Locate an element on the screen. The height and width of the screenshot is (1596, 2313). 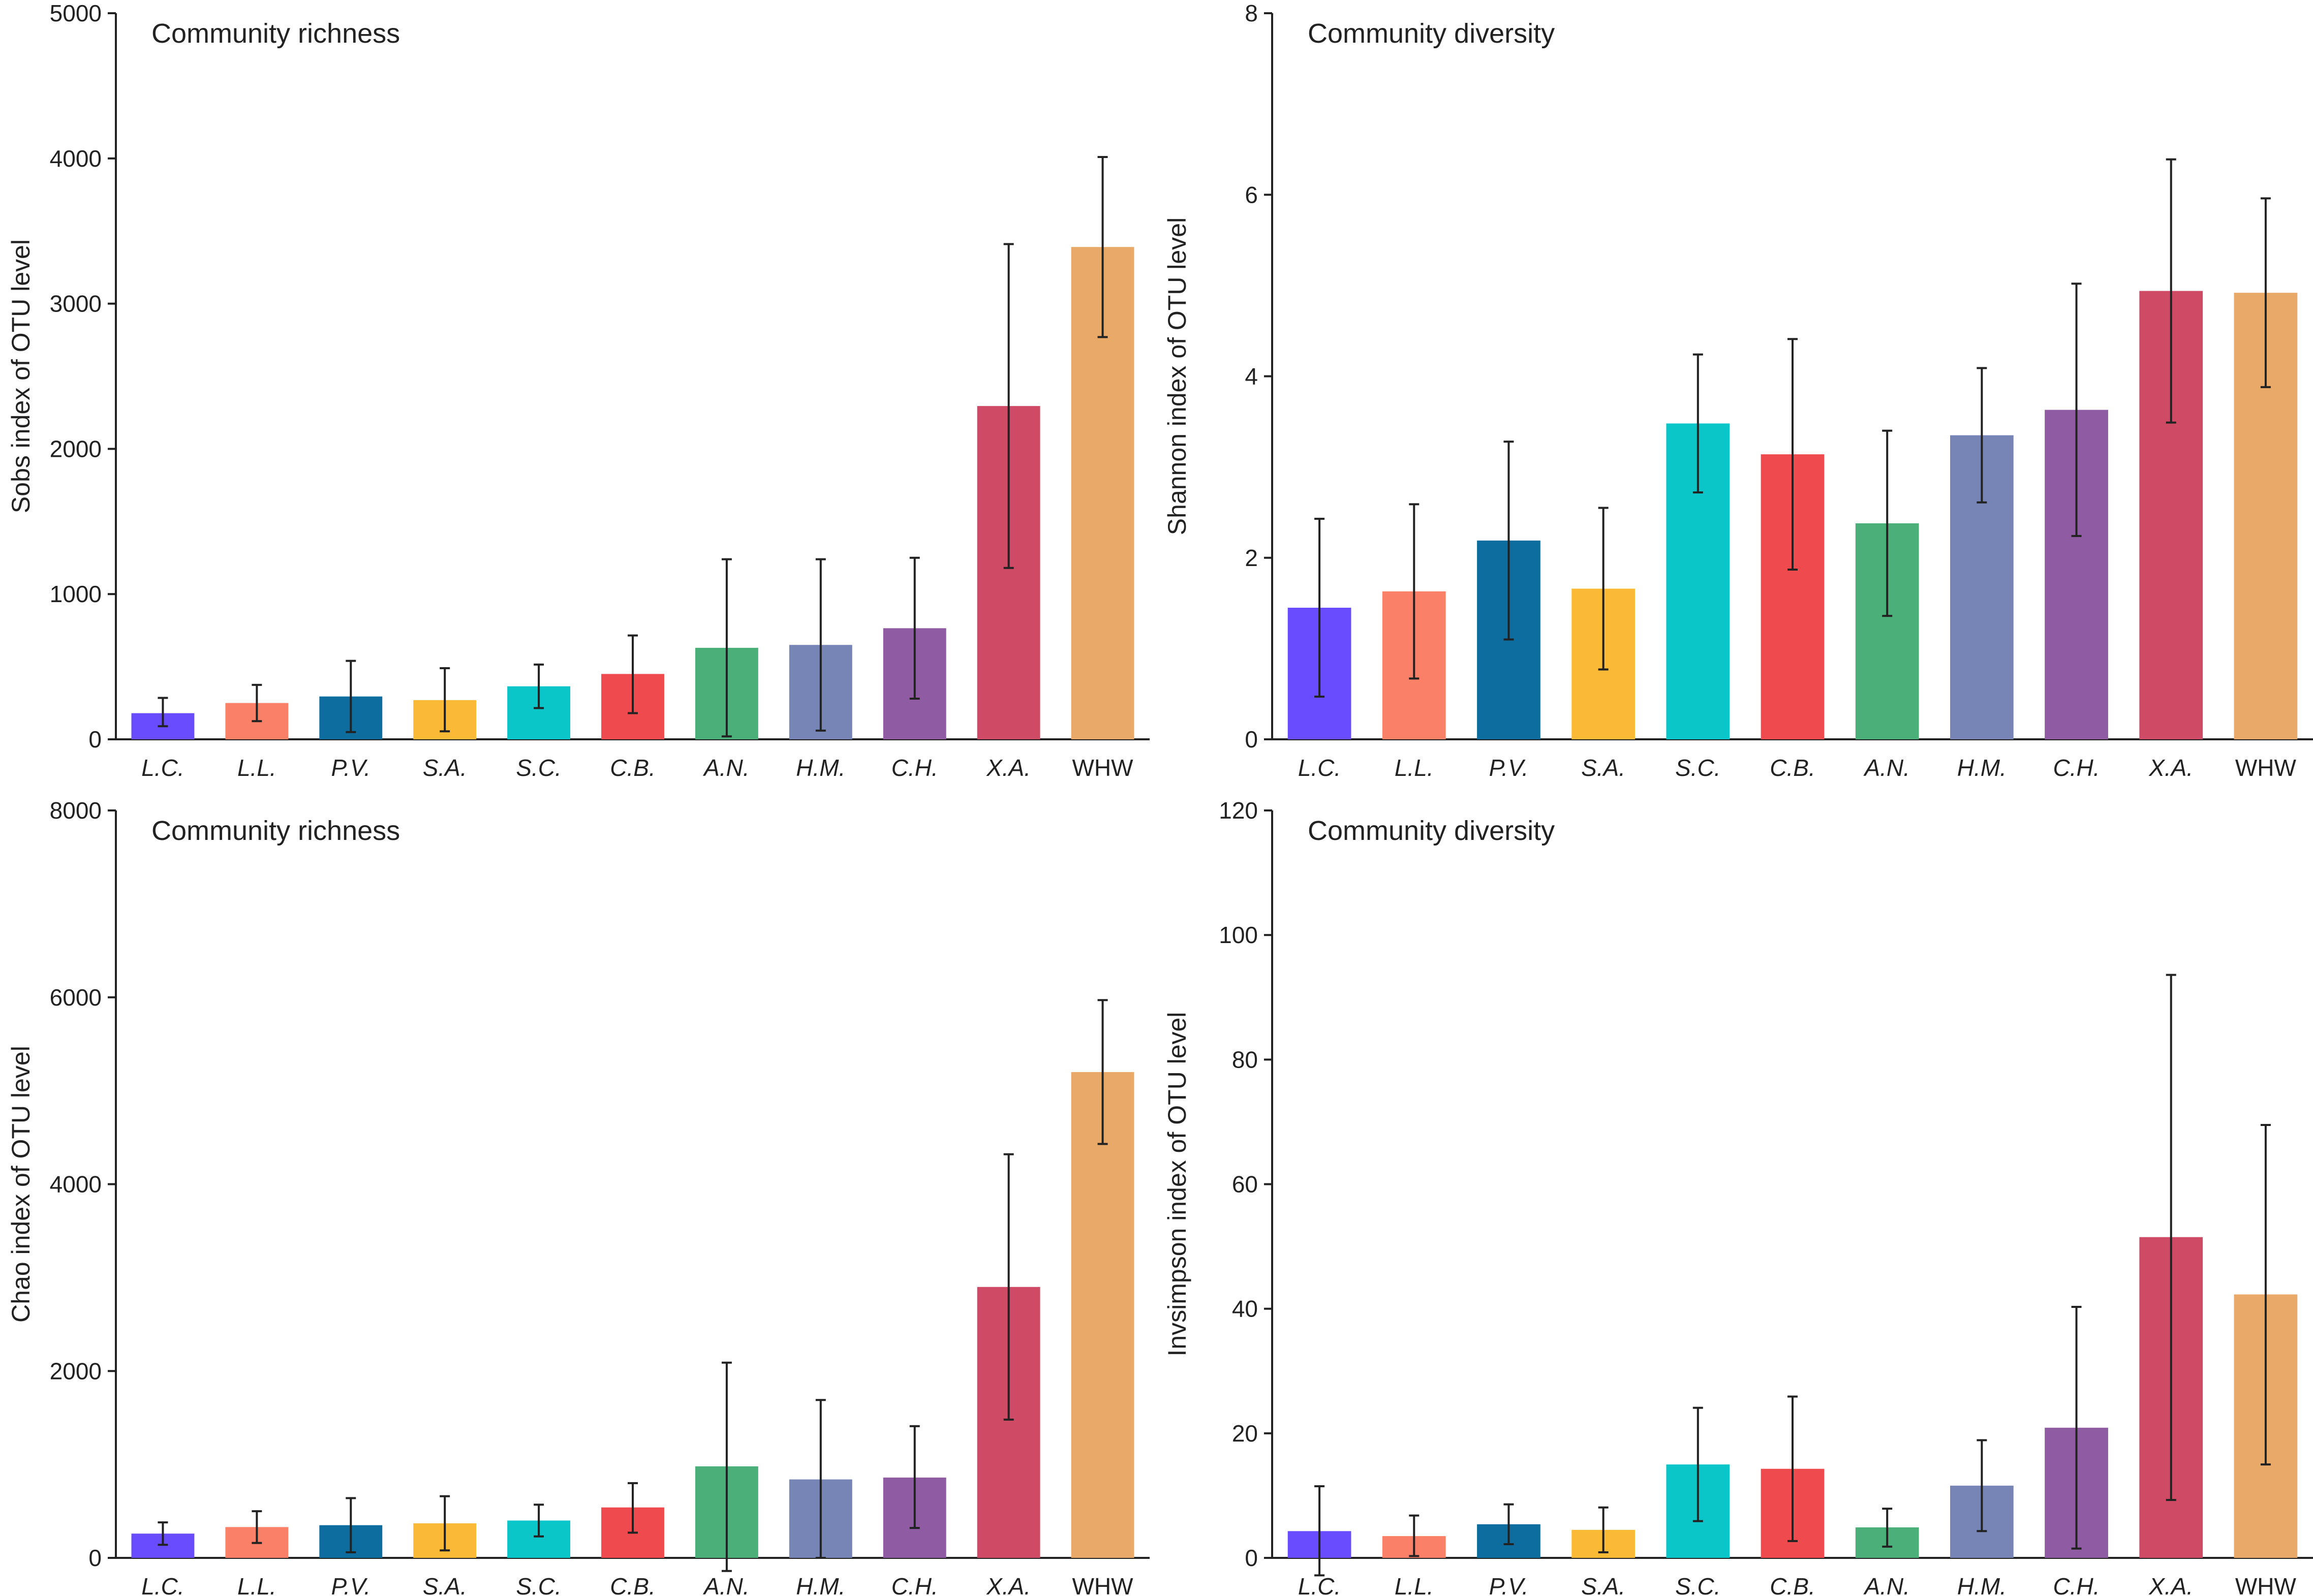
y-tick-label: 120 is located at coordinates (1238, 811).